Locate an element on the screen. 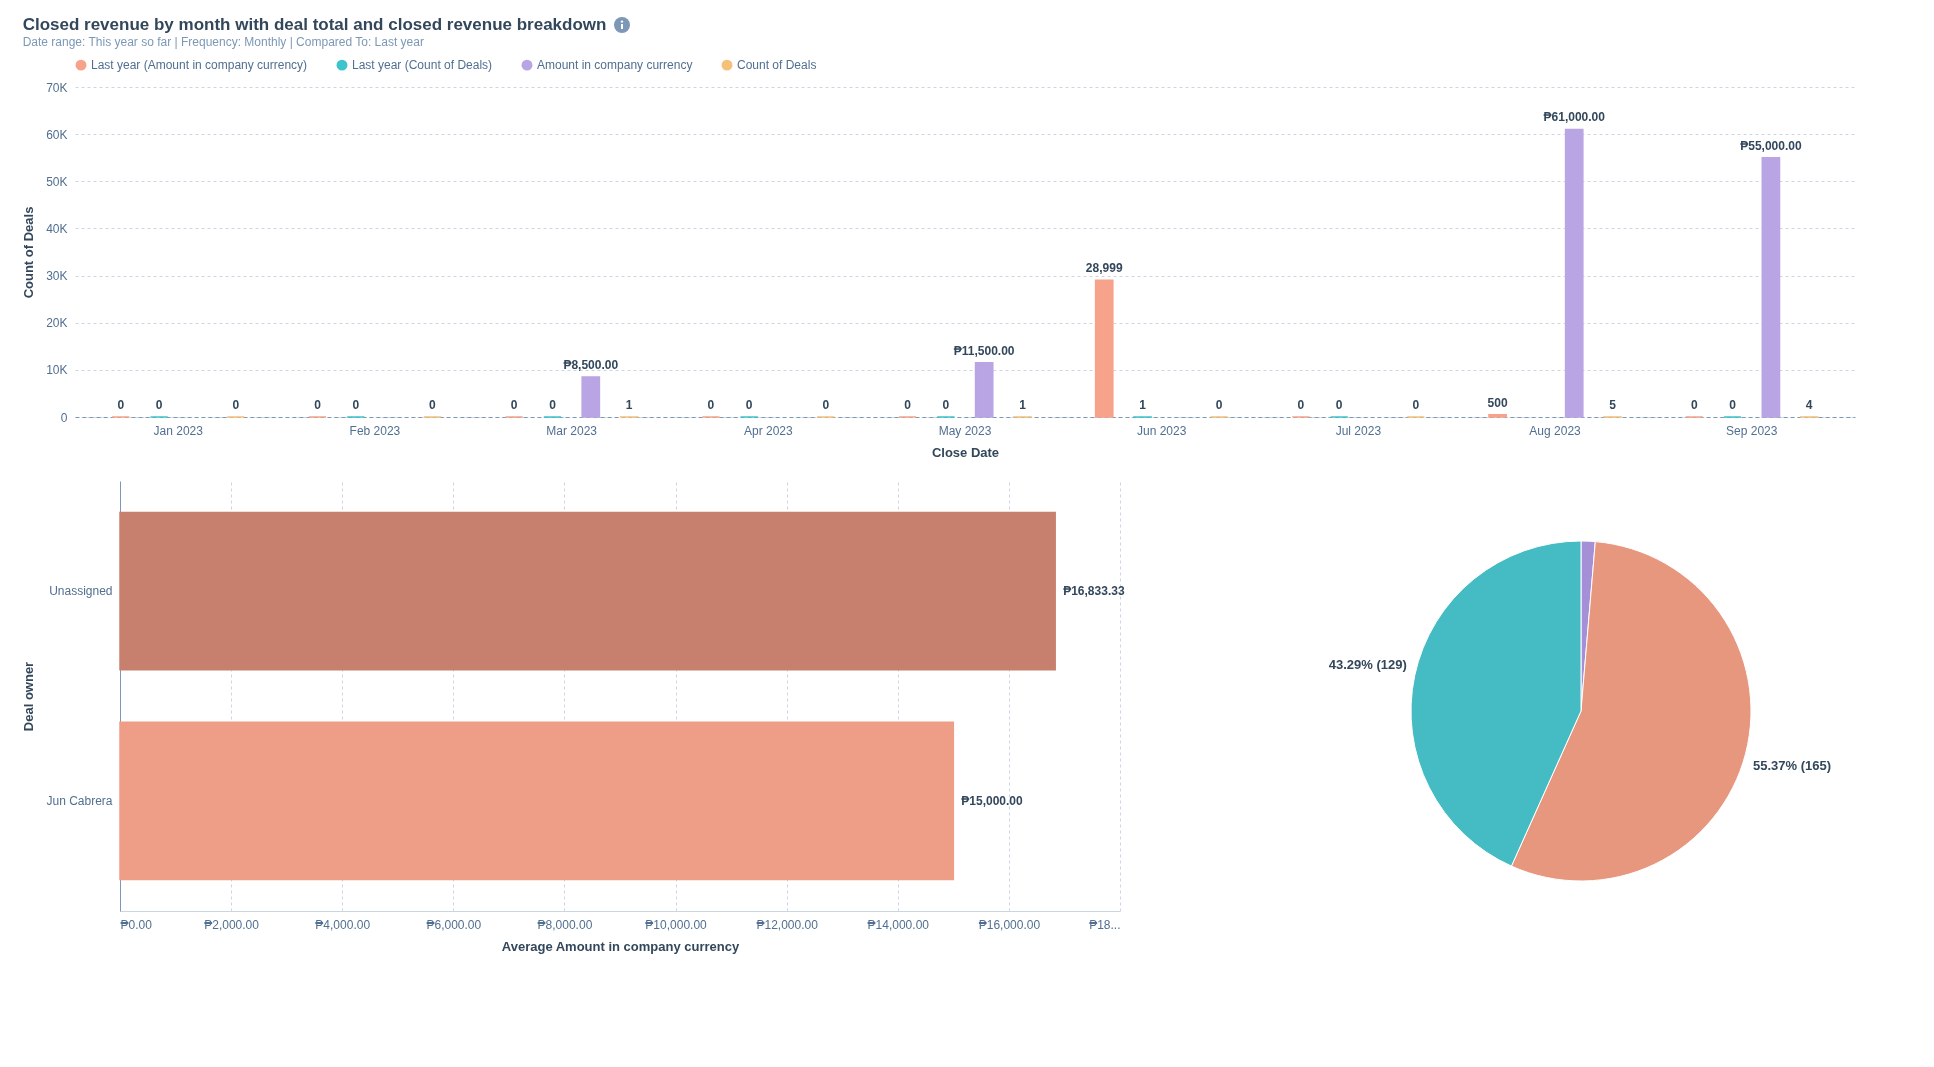  y-tick-label: 10K is located at coordinates (57, 370).